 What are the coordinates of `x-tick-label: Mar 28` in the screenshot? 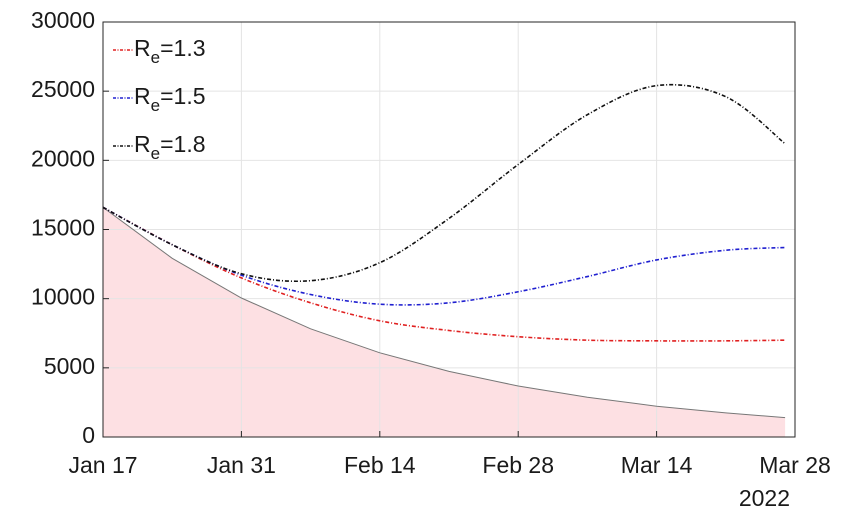 It's located at (795, 465).